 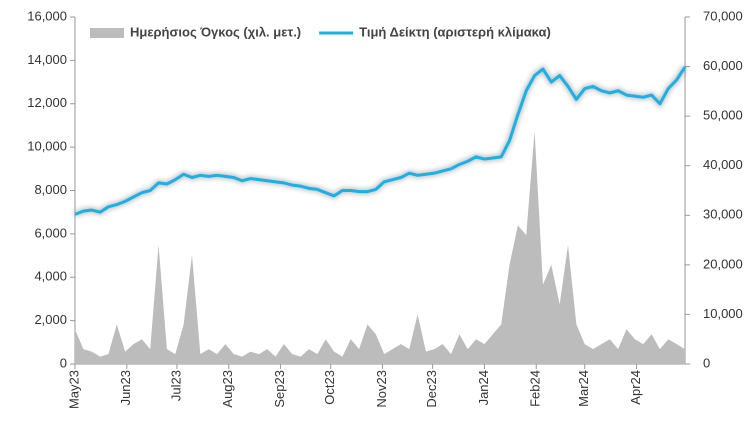 I want to click on x-tick-label: Sep23, so click(x=279, y=389).